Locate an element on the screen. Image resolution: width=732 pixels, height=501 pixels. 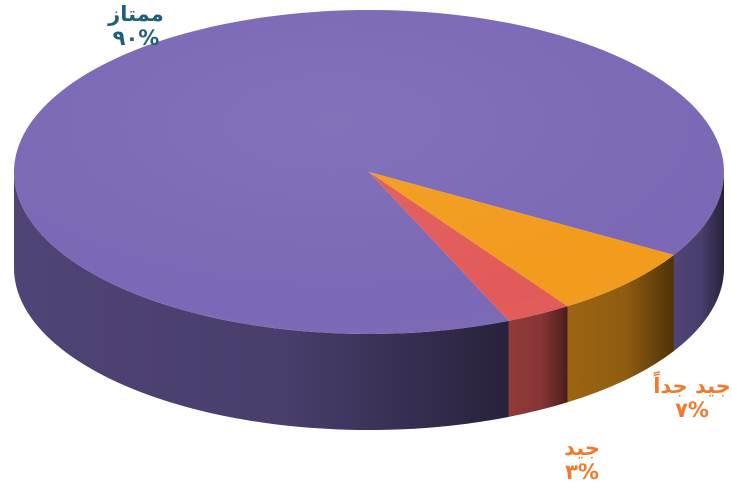
slice-label-very-good-name: جيد جداً is located at coordinates (692, 386).